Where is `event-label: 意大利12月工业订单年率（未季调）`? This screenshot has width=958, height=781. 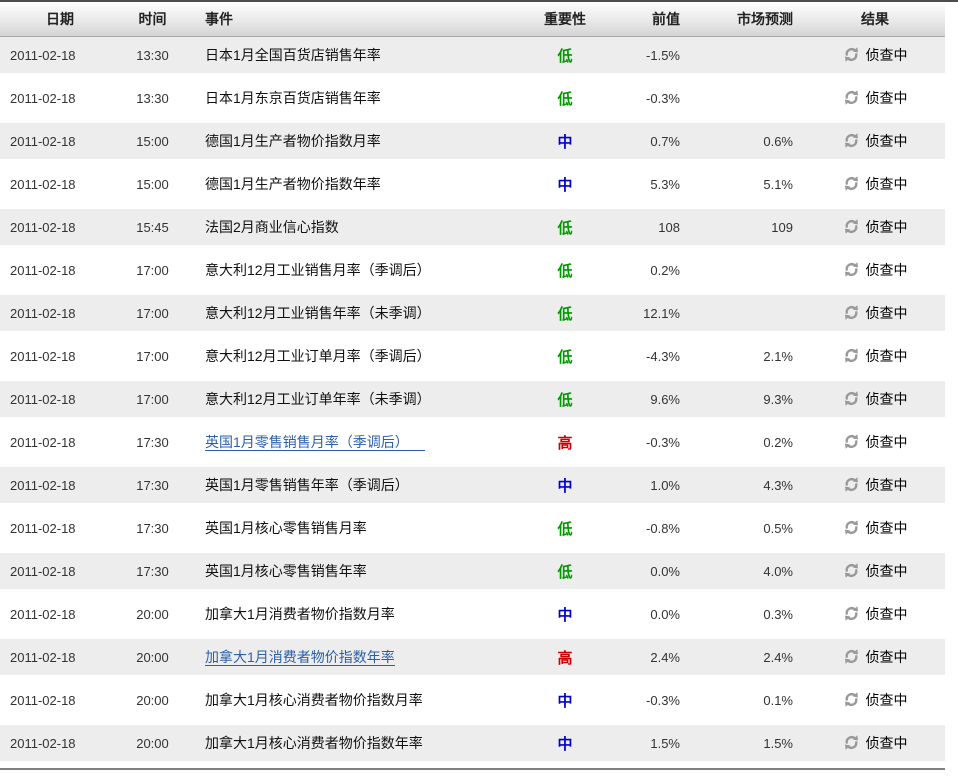
event-label: 意大利12月工业订单年率（未季调） is located at coordinates (318, 399).